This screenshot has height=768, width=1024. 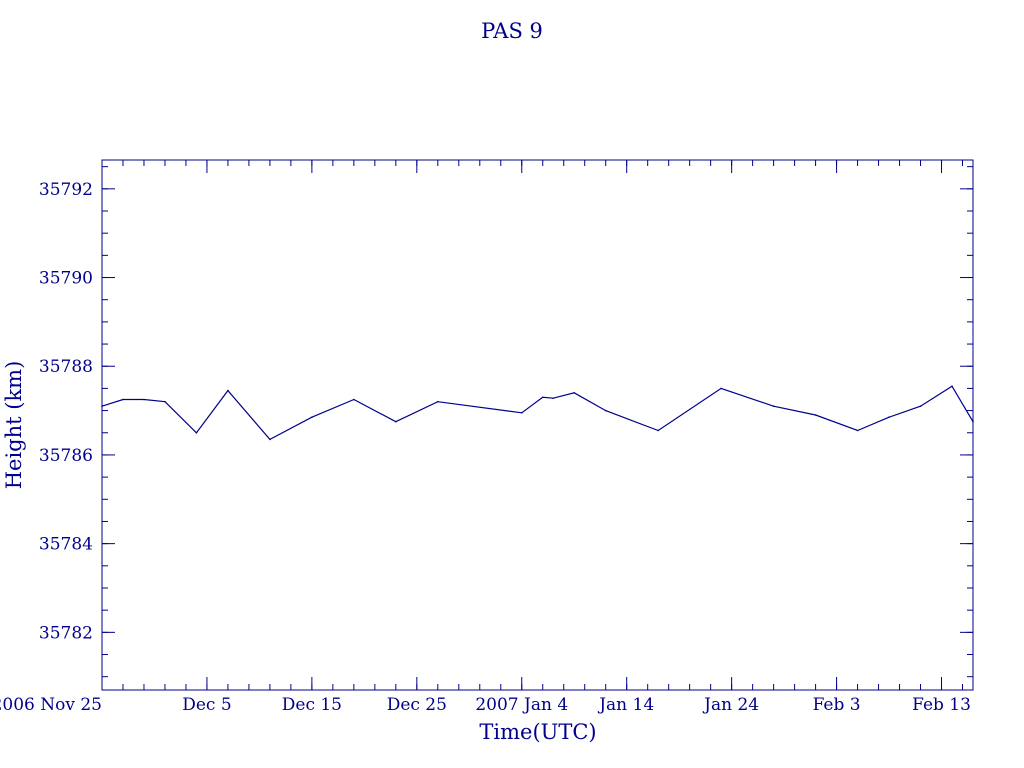 I want to click on series-line, so click(x=537, y=413).